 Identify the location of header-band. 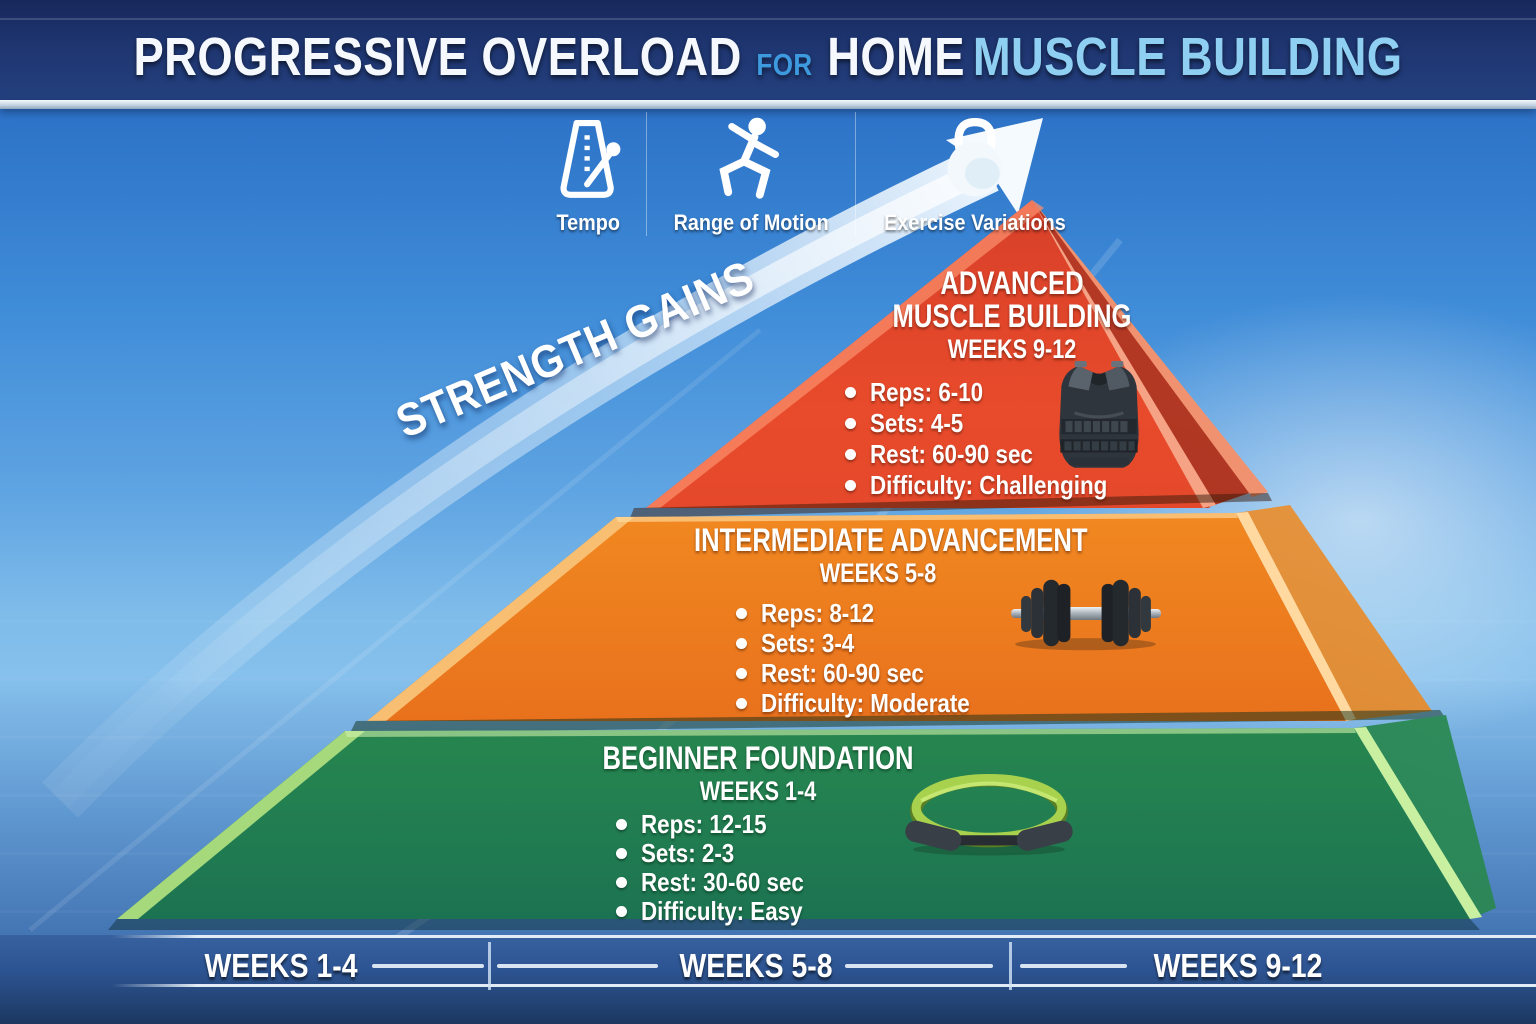
(768, 50).